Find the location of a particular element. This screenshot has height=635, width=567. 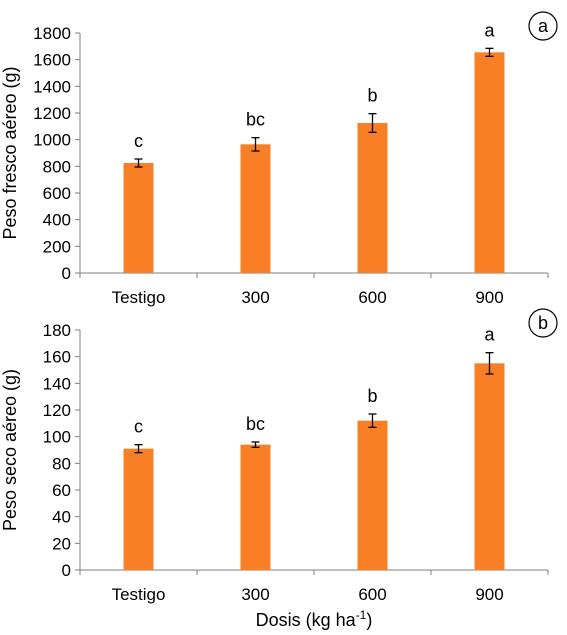

y-tick-label: 40 is located at coordinates (61, 517).